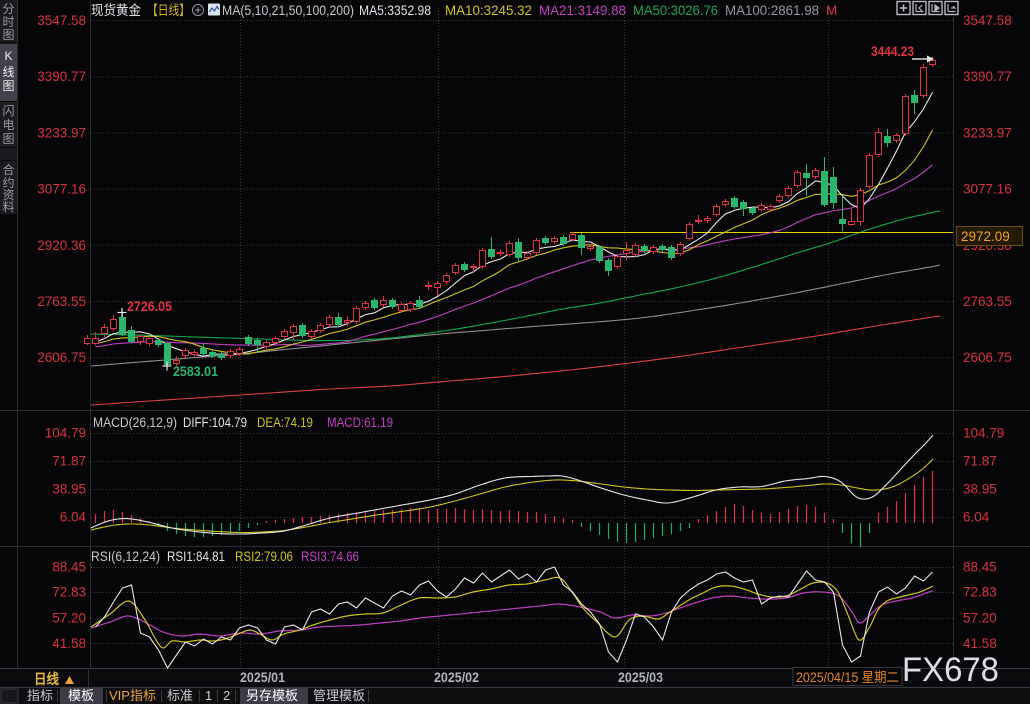  I want to click on svg-text: M, so click(831, 10).